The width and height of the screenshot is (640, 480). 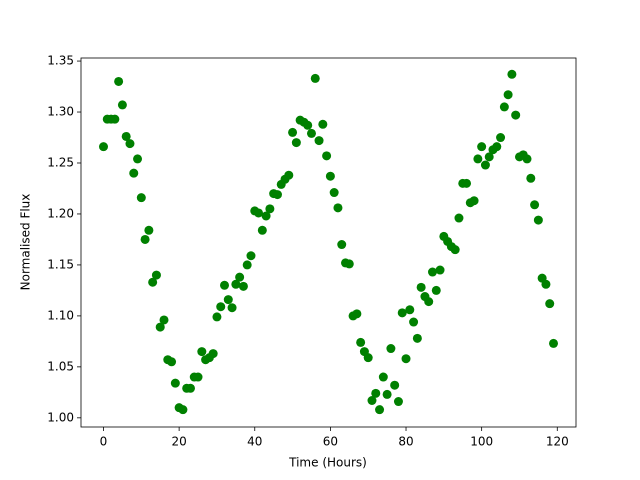 I want to click on y-tick-label: 1.00, so click(x=60, y=417).